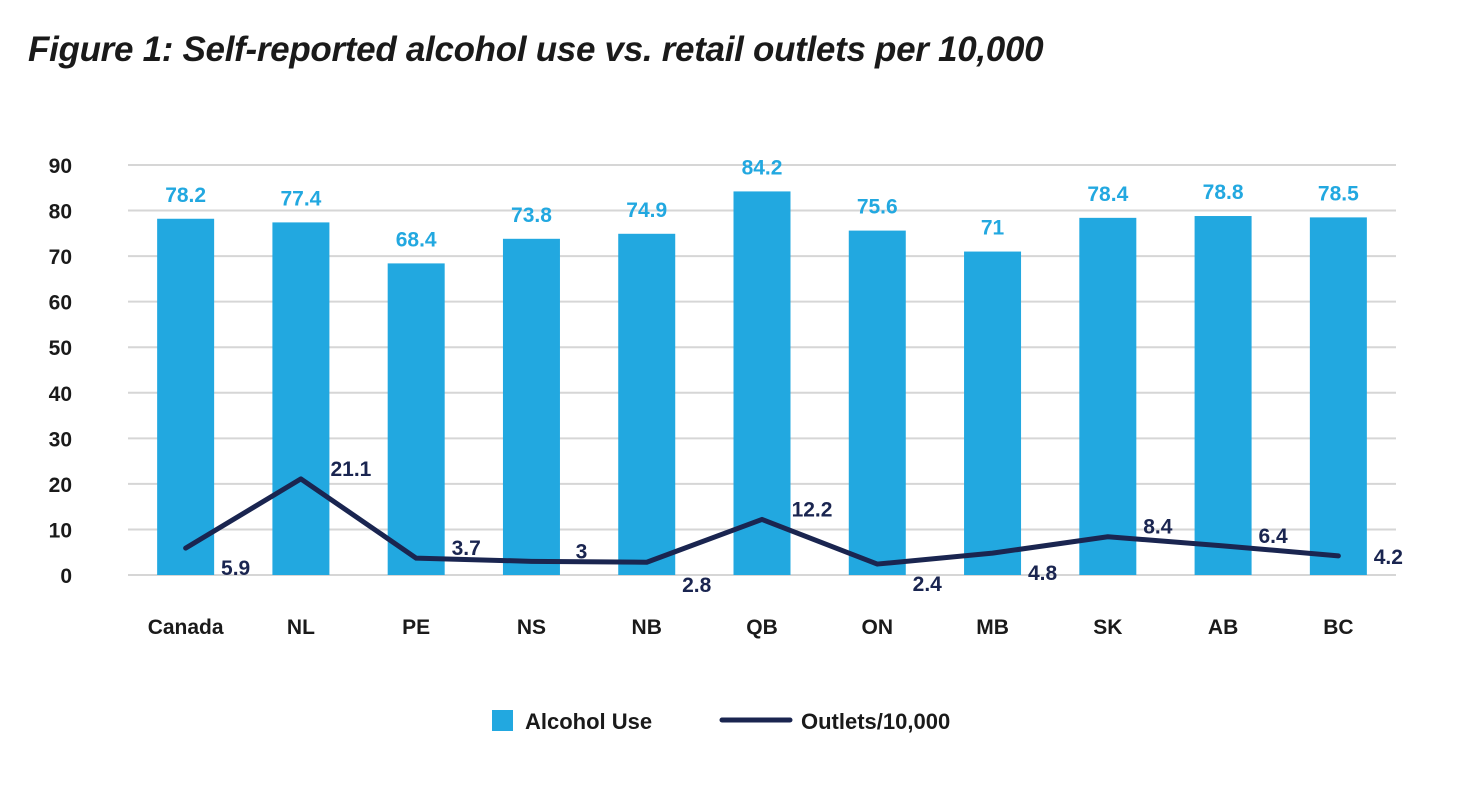 The image size is (1477, 792). Describe the element at coordinates (1158, 527) in the screenshot. I see `line-value-label-SK: 8.4` at that location.